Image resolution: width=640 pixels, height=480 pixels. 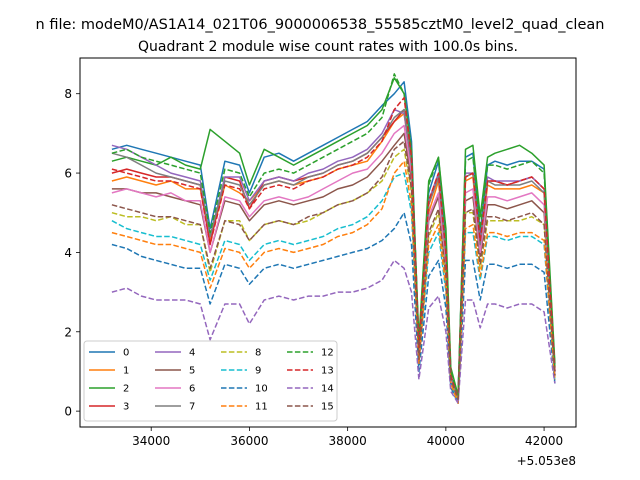 What do you see at coordinates (249, 441) in the screenshot?
I see `x-tick-label: 36000` at bounding box center [249, 441].